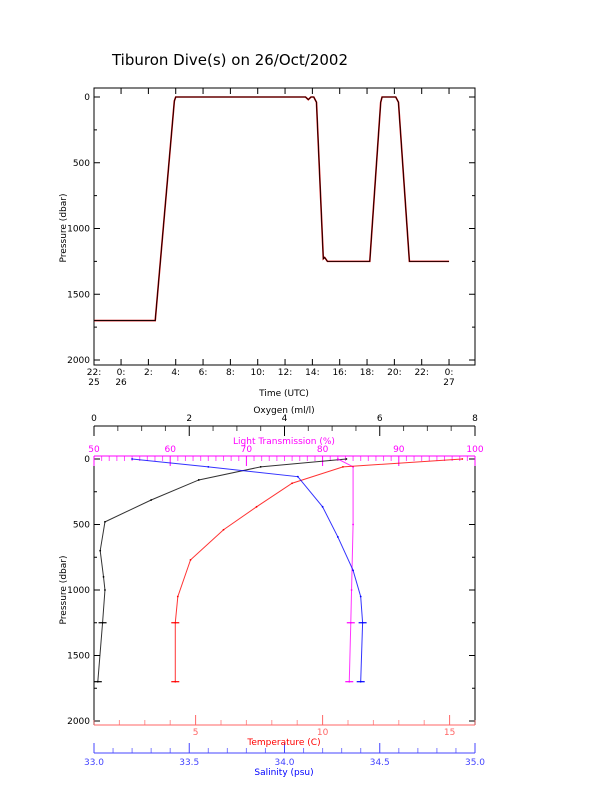 This screenshot has width=612, height=785. Describe the element at coordinates (284, 763) in the screenshot. I see `salinity-tick-label: 34.0` at that location.